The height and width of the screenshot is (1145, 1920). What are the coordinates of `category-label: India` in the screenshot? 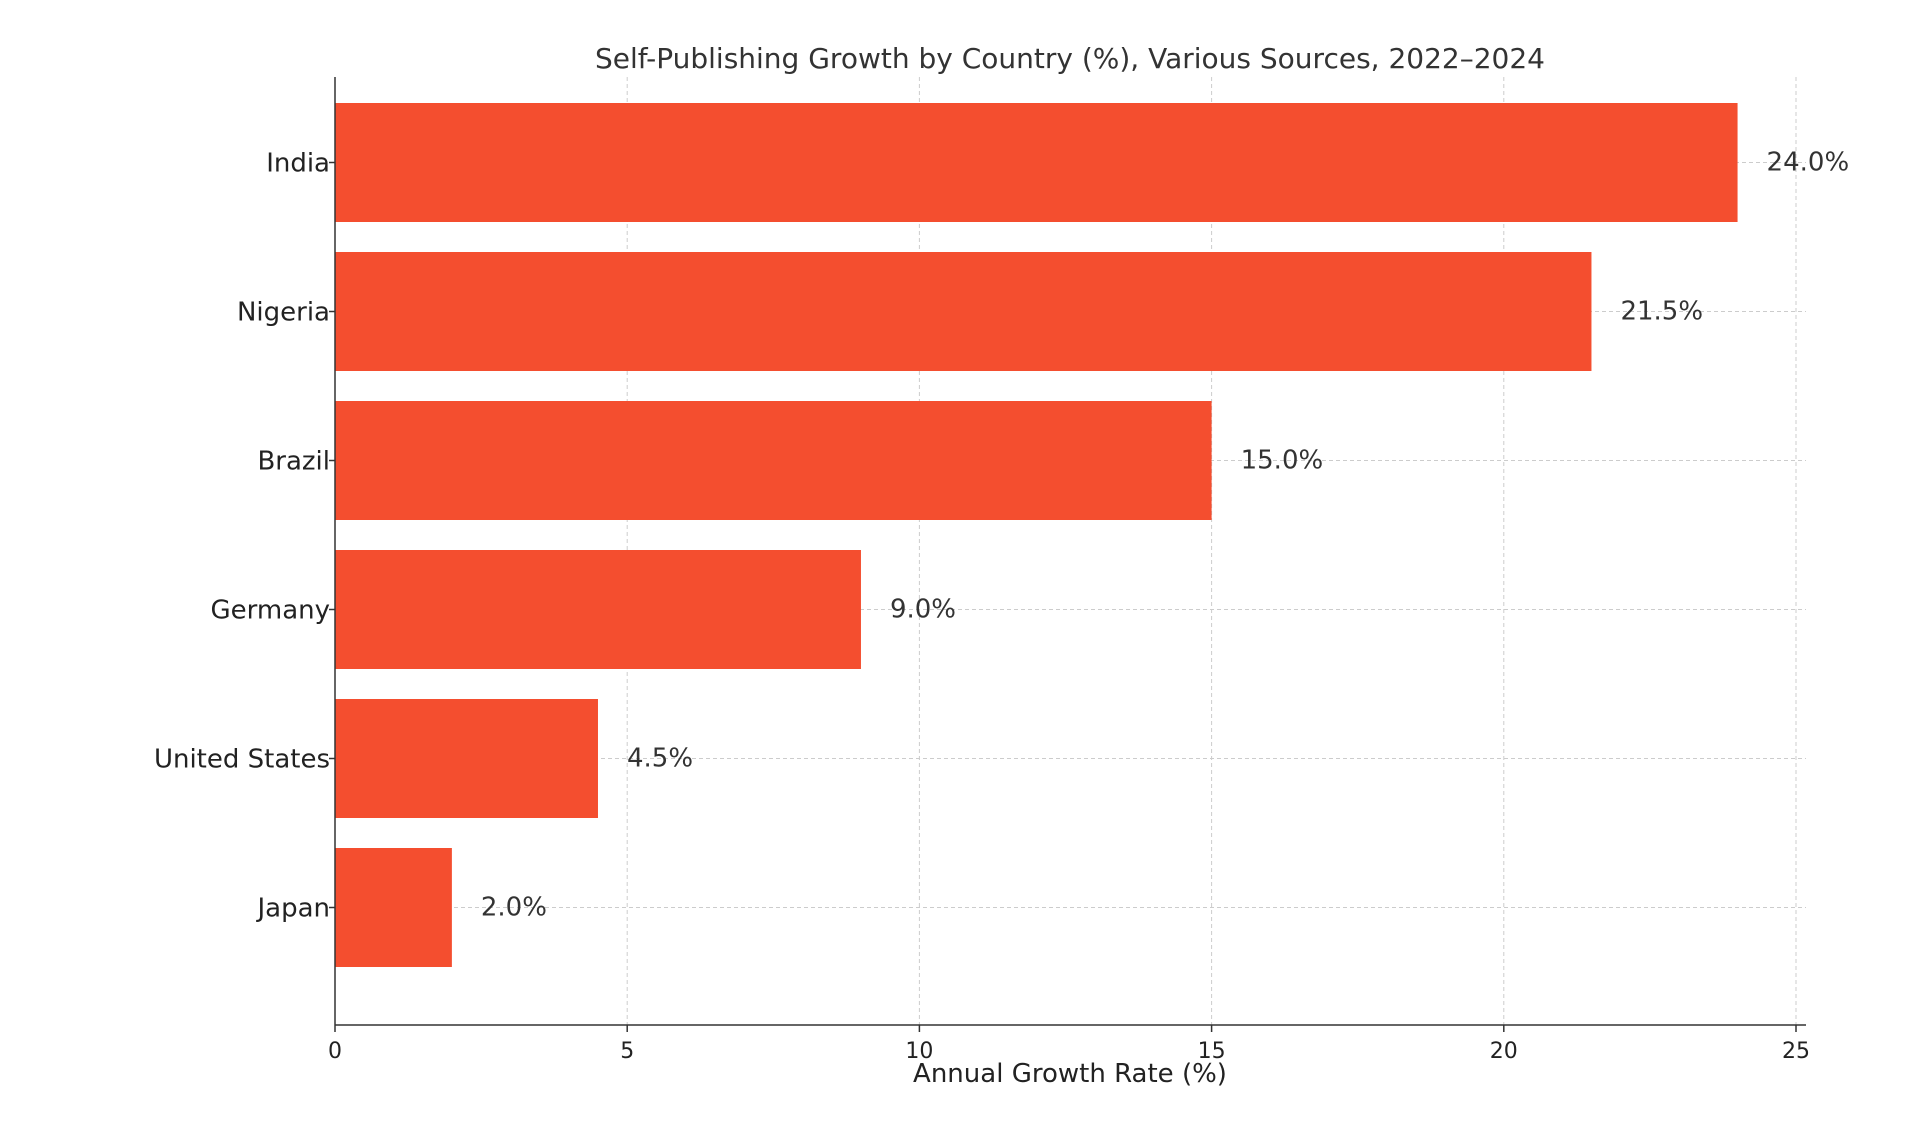 It's located at (298, 164).